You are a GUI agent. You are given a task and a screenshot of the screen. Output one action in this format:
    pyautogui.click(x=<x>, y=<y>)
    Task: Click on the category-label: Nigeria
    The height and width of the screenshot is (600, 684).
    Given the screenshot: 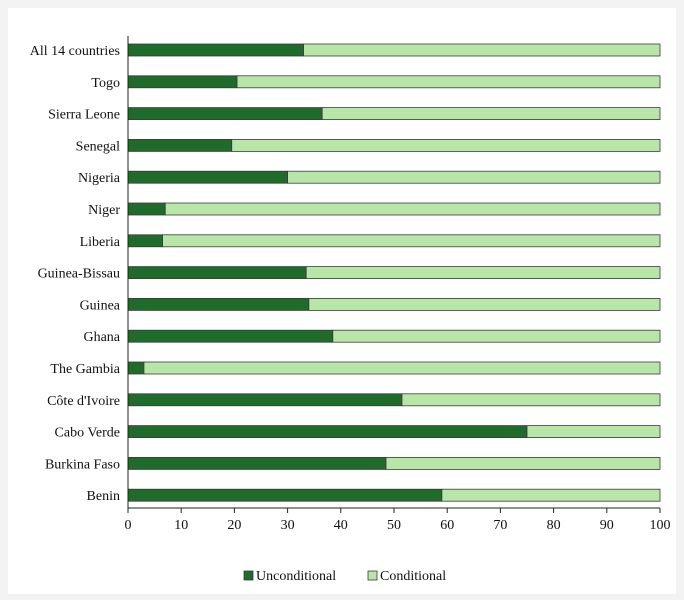 What is the action you would take?
    pyautogui.click(x=99, y=178)
    